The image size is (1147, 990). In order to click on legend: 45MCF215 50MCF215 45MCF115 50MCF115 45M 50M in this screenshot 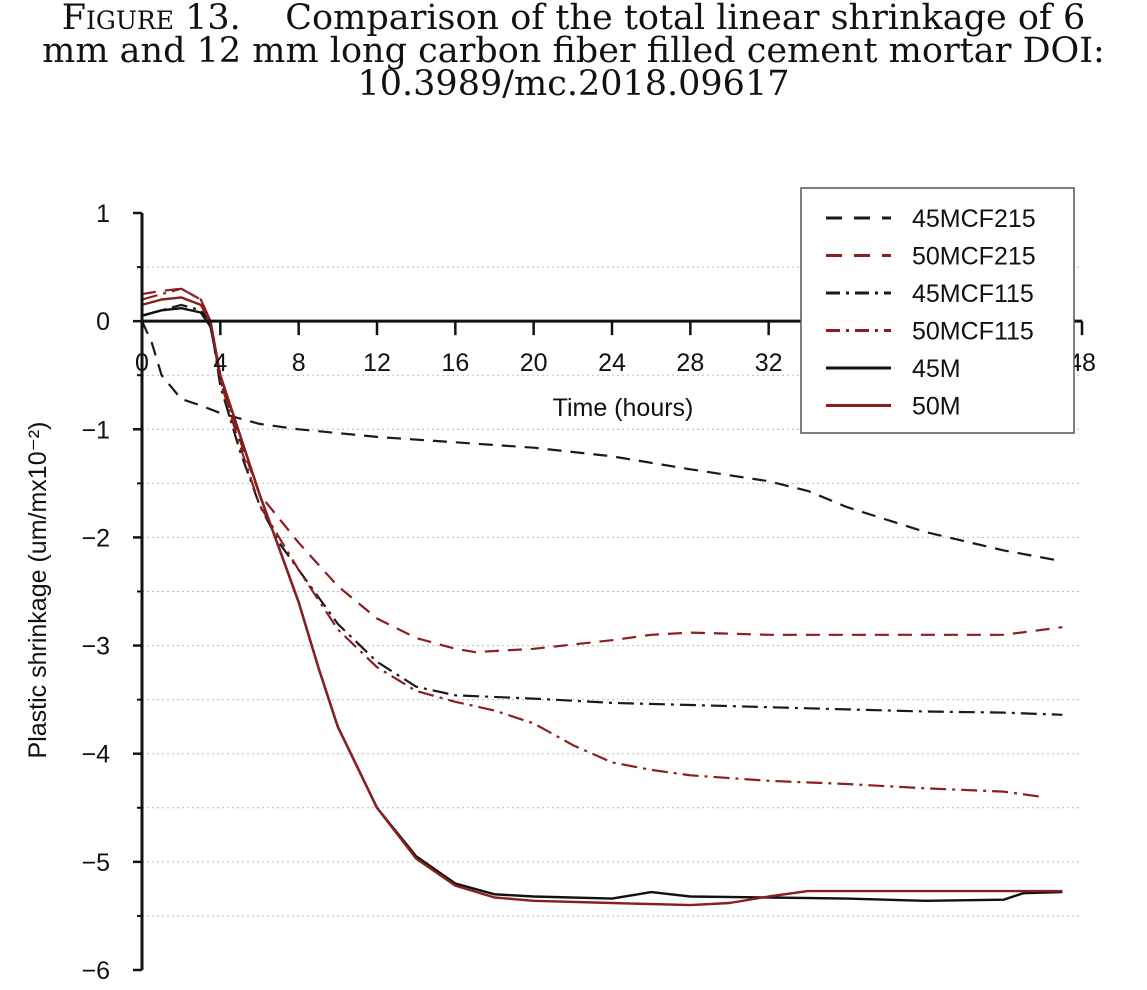, I will do `click(937, 310)`.